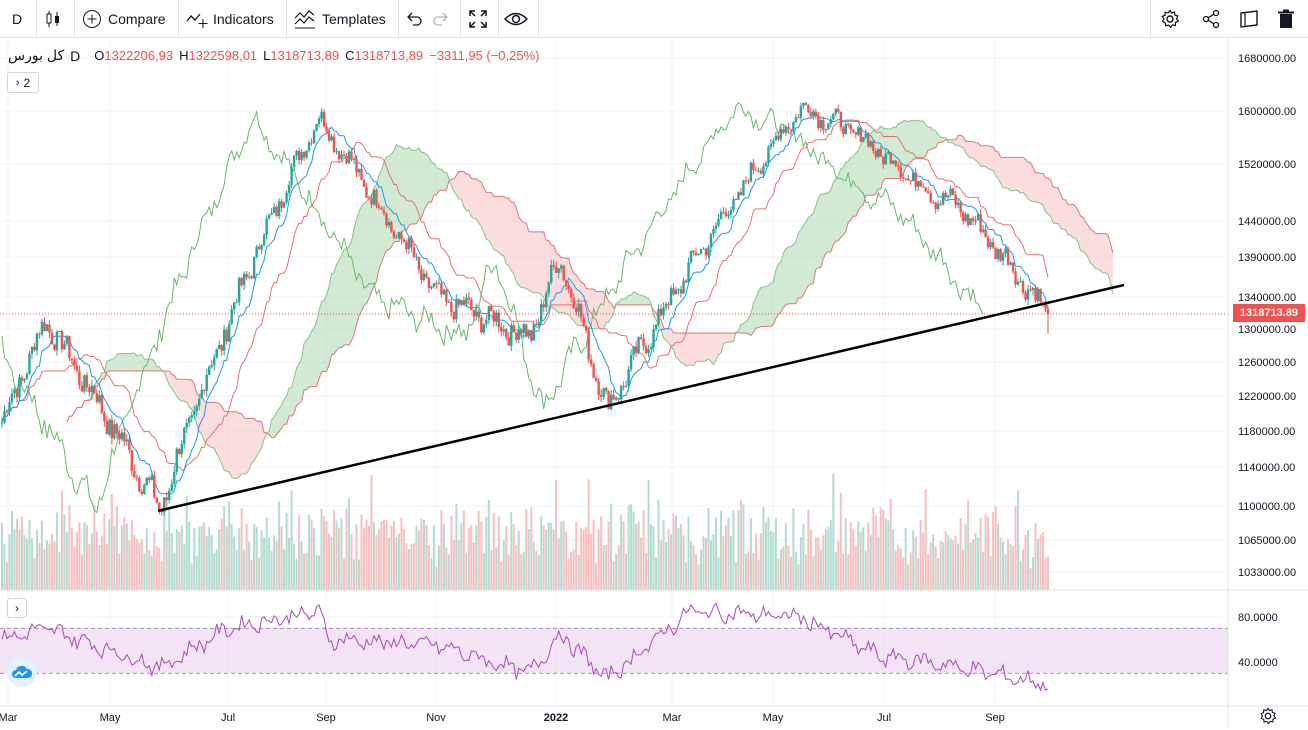 The height and width of the screenshot is (730, 1308). What do you see at coordinates (22, 672) in the screenshot?
I see `logo-button` at bounding box center [22, 672].